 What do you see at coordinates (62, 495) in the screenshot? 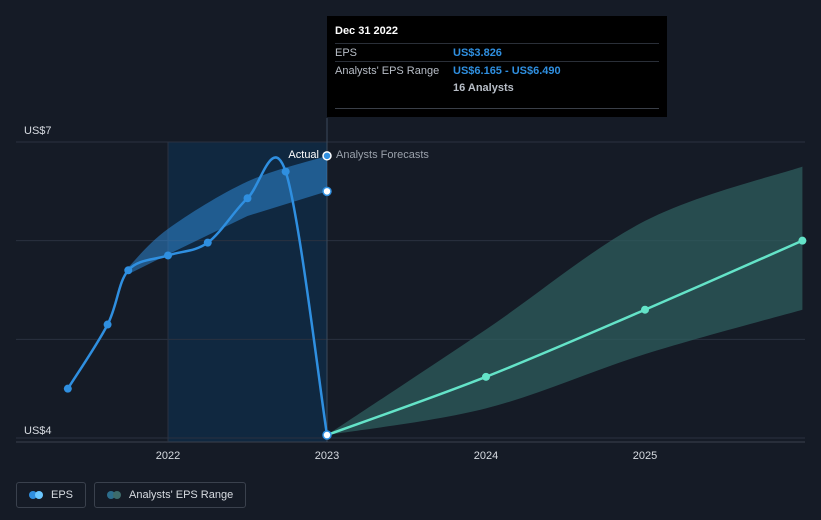
I see `legend-label-eps: EPS` at bounding box center [62, 495].